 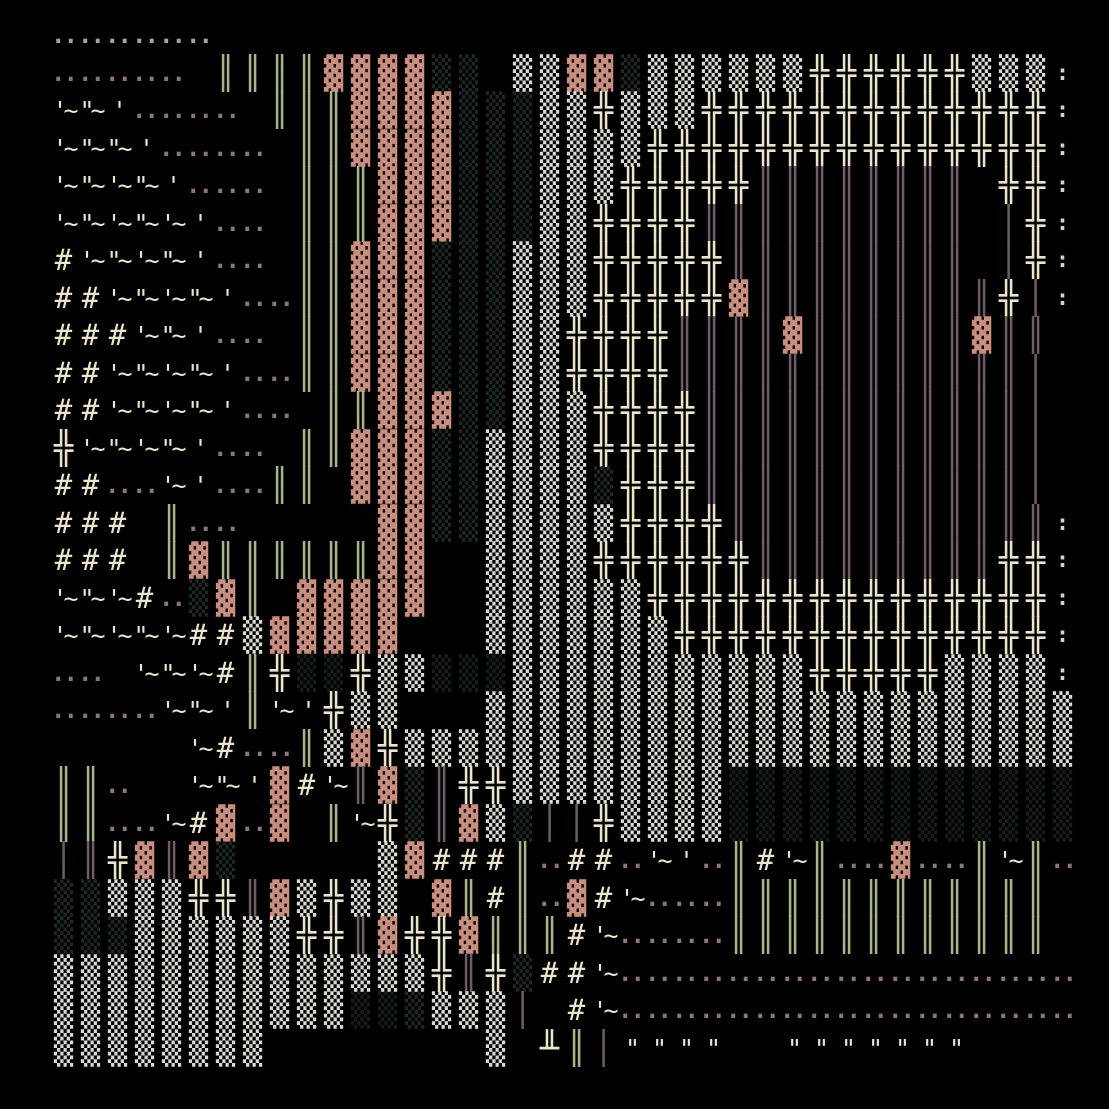 What do you see at coordinates (1062, 223) in the screenshot?
I see `colon-edge-tile: :` at bounding box center [1062, 223].